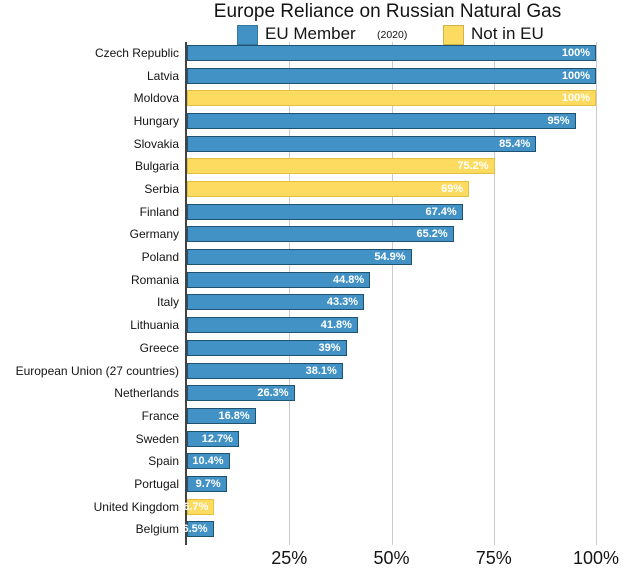  I want to click on bar-row: Lithuania 41.8%, so click(311, 325).